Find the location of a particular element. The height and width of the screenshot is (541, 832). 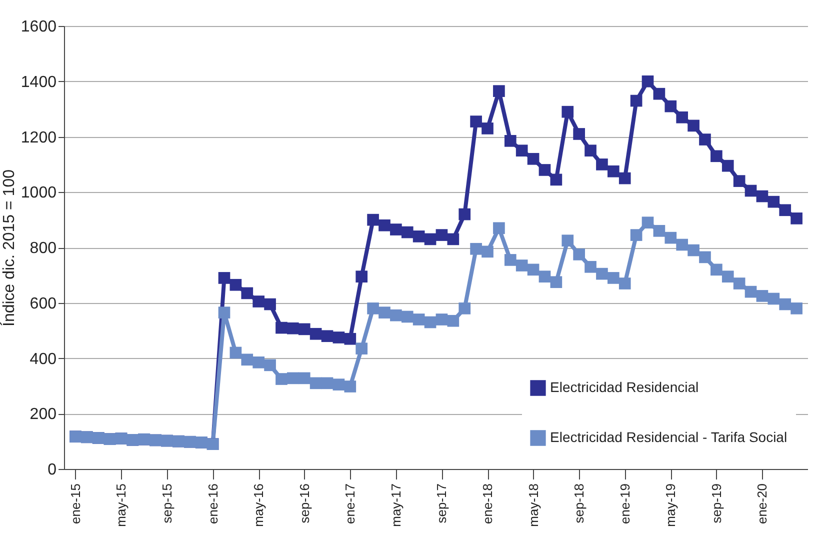

y-axis-title: Índice dic. 2015 = 100 is located at coordinates (9, 248).